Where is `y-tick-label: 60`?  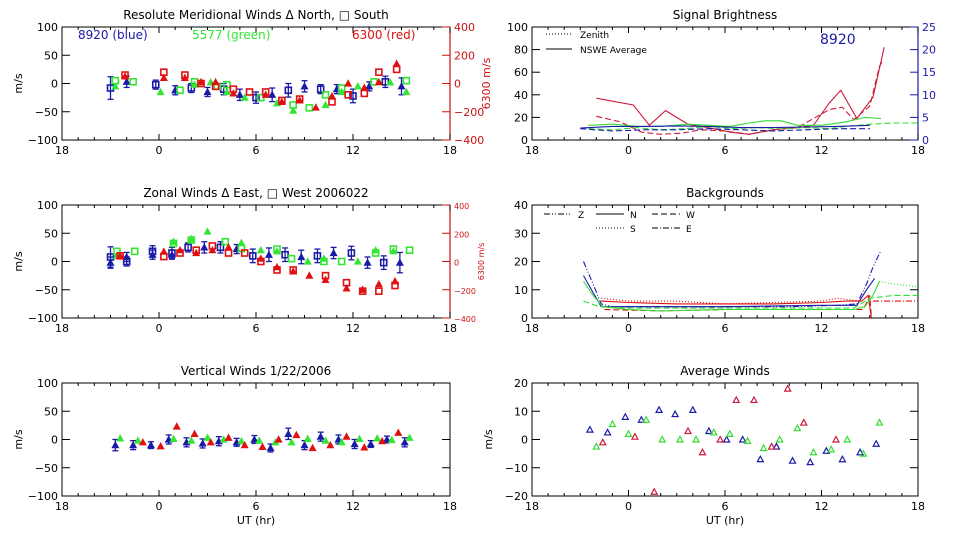 y-tick-label: 60 is located at coordinates (521, 72).